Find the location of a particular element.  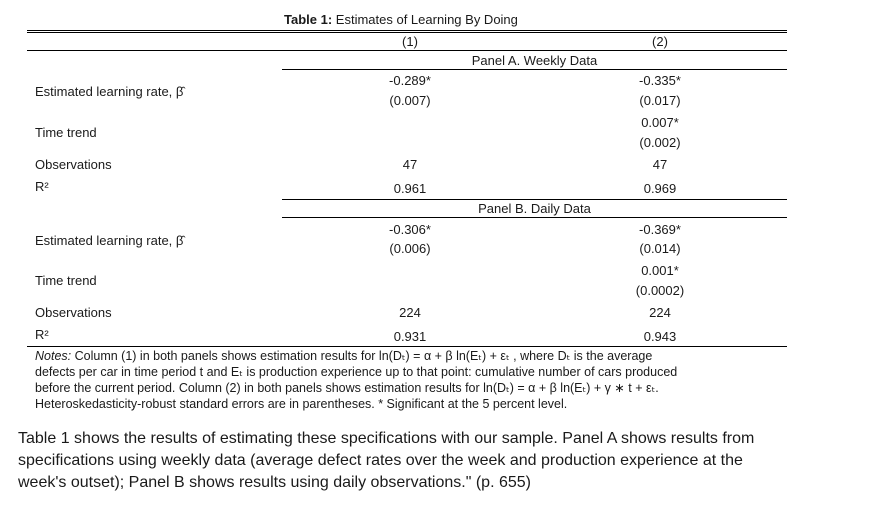

panel-a-lr-col1: -0.289* is located at coordinates (410, 80).